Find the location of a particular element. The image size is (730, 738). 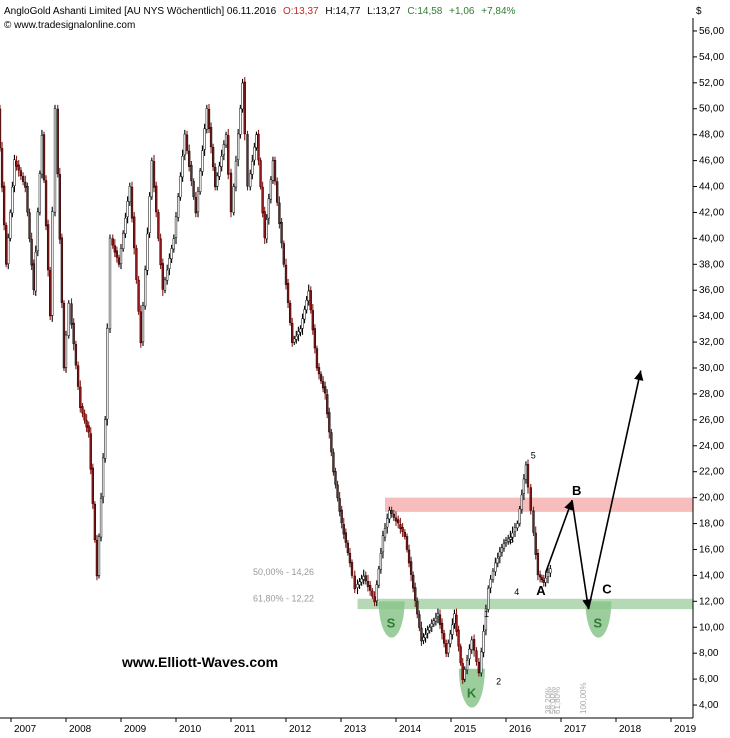

abc-label-A: A is located at coordinates (541, 590).